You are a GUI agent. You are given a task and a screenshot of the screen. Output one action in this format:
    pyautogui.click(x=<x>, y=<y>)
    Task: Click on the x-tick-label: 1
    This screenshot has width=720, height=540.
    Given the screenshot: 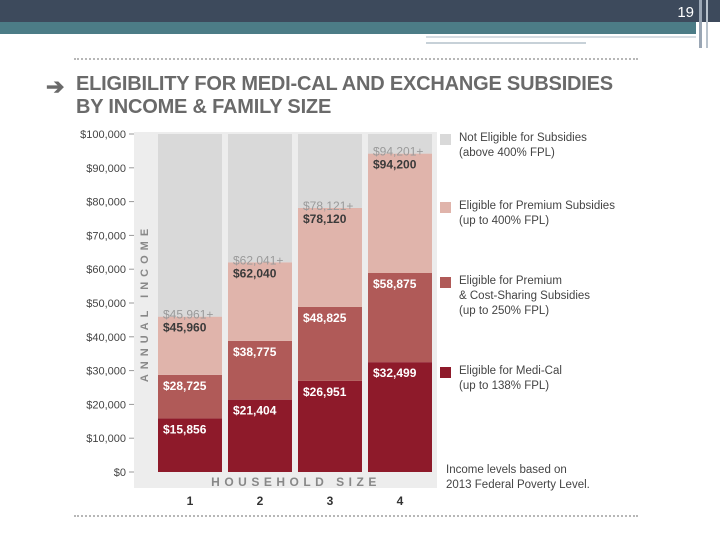 What is the action you would take?
    pyautogui.click(x=190, y=501)
    